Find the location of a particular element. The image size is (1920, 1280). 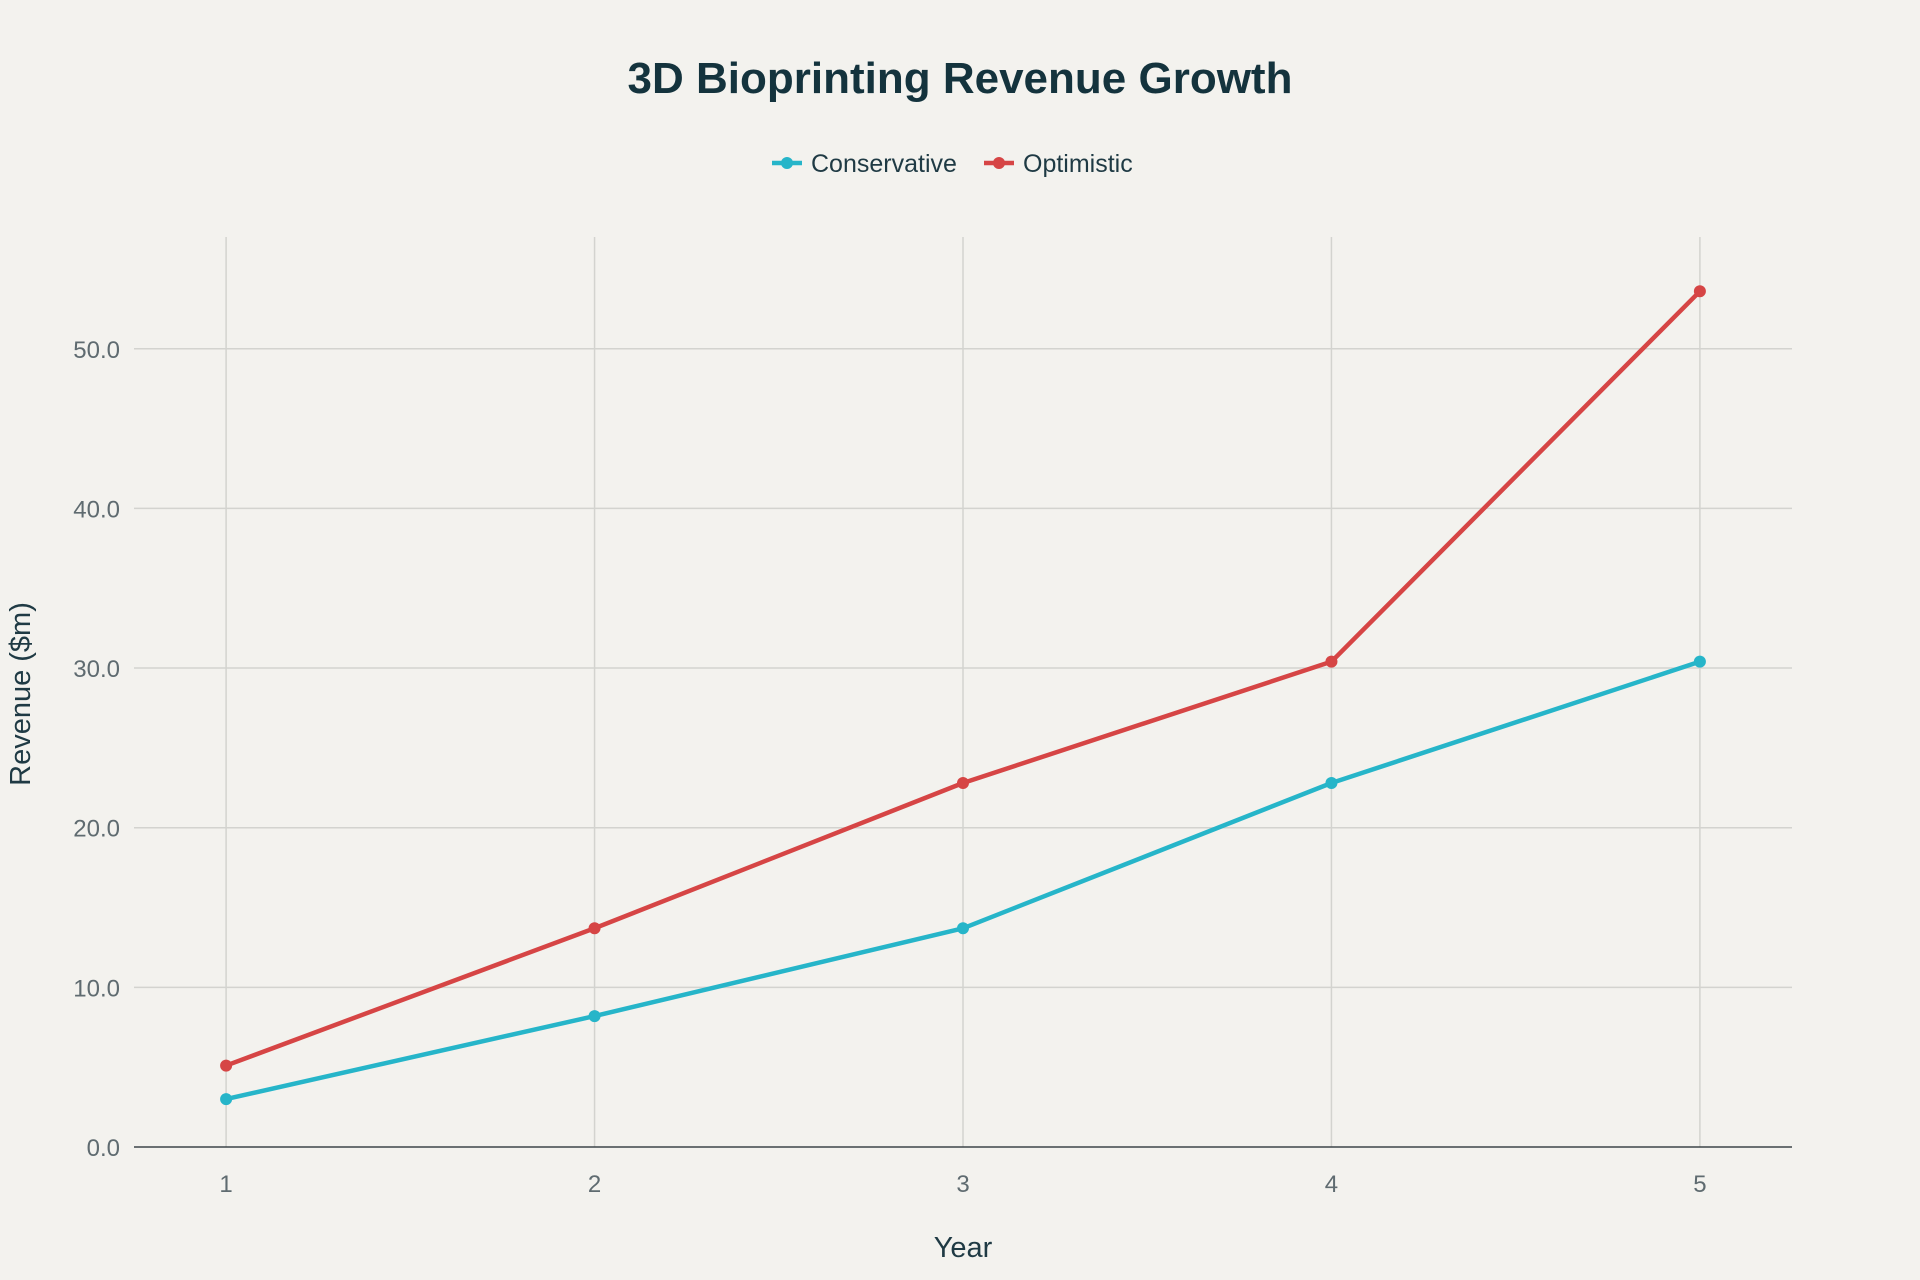

legend-marker-optimistic is located at coordinates (999, 163).